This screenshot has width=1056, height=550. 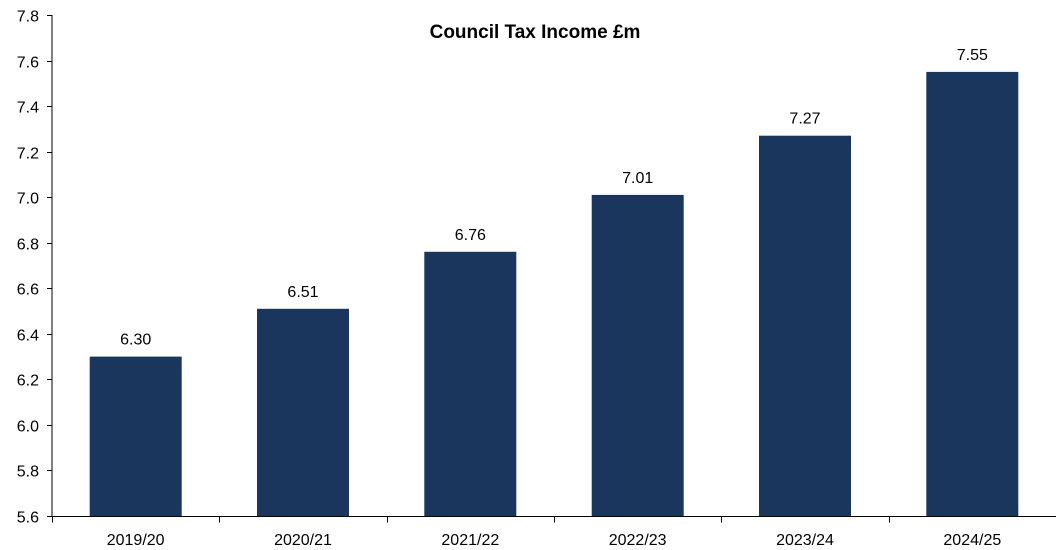 I want to click on y-axis: 5.6 5.8 6.0 6.2 6.4 6.6 6.8 7.0 7.2 7.4 7.6 7.8, so click(x=35, y=268).